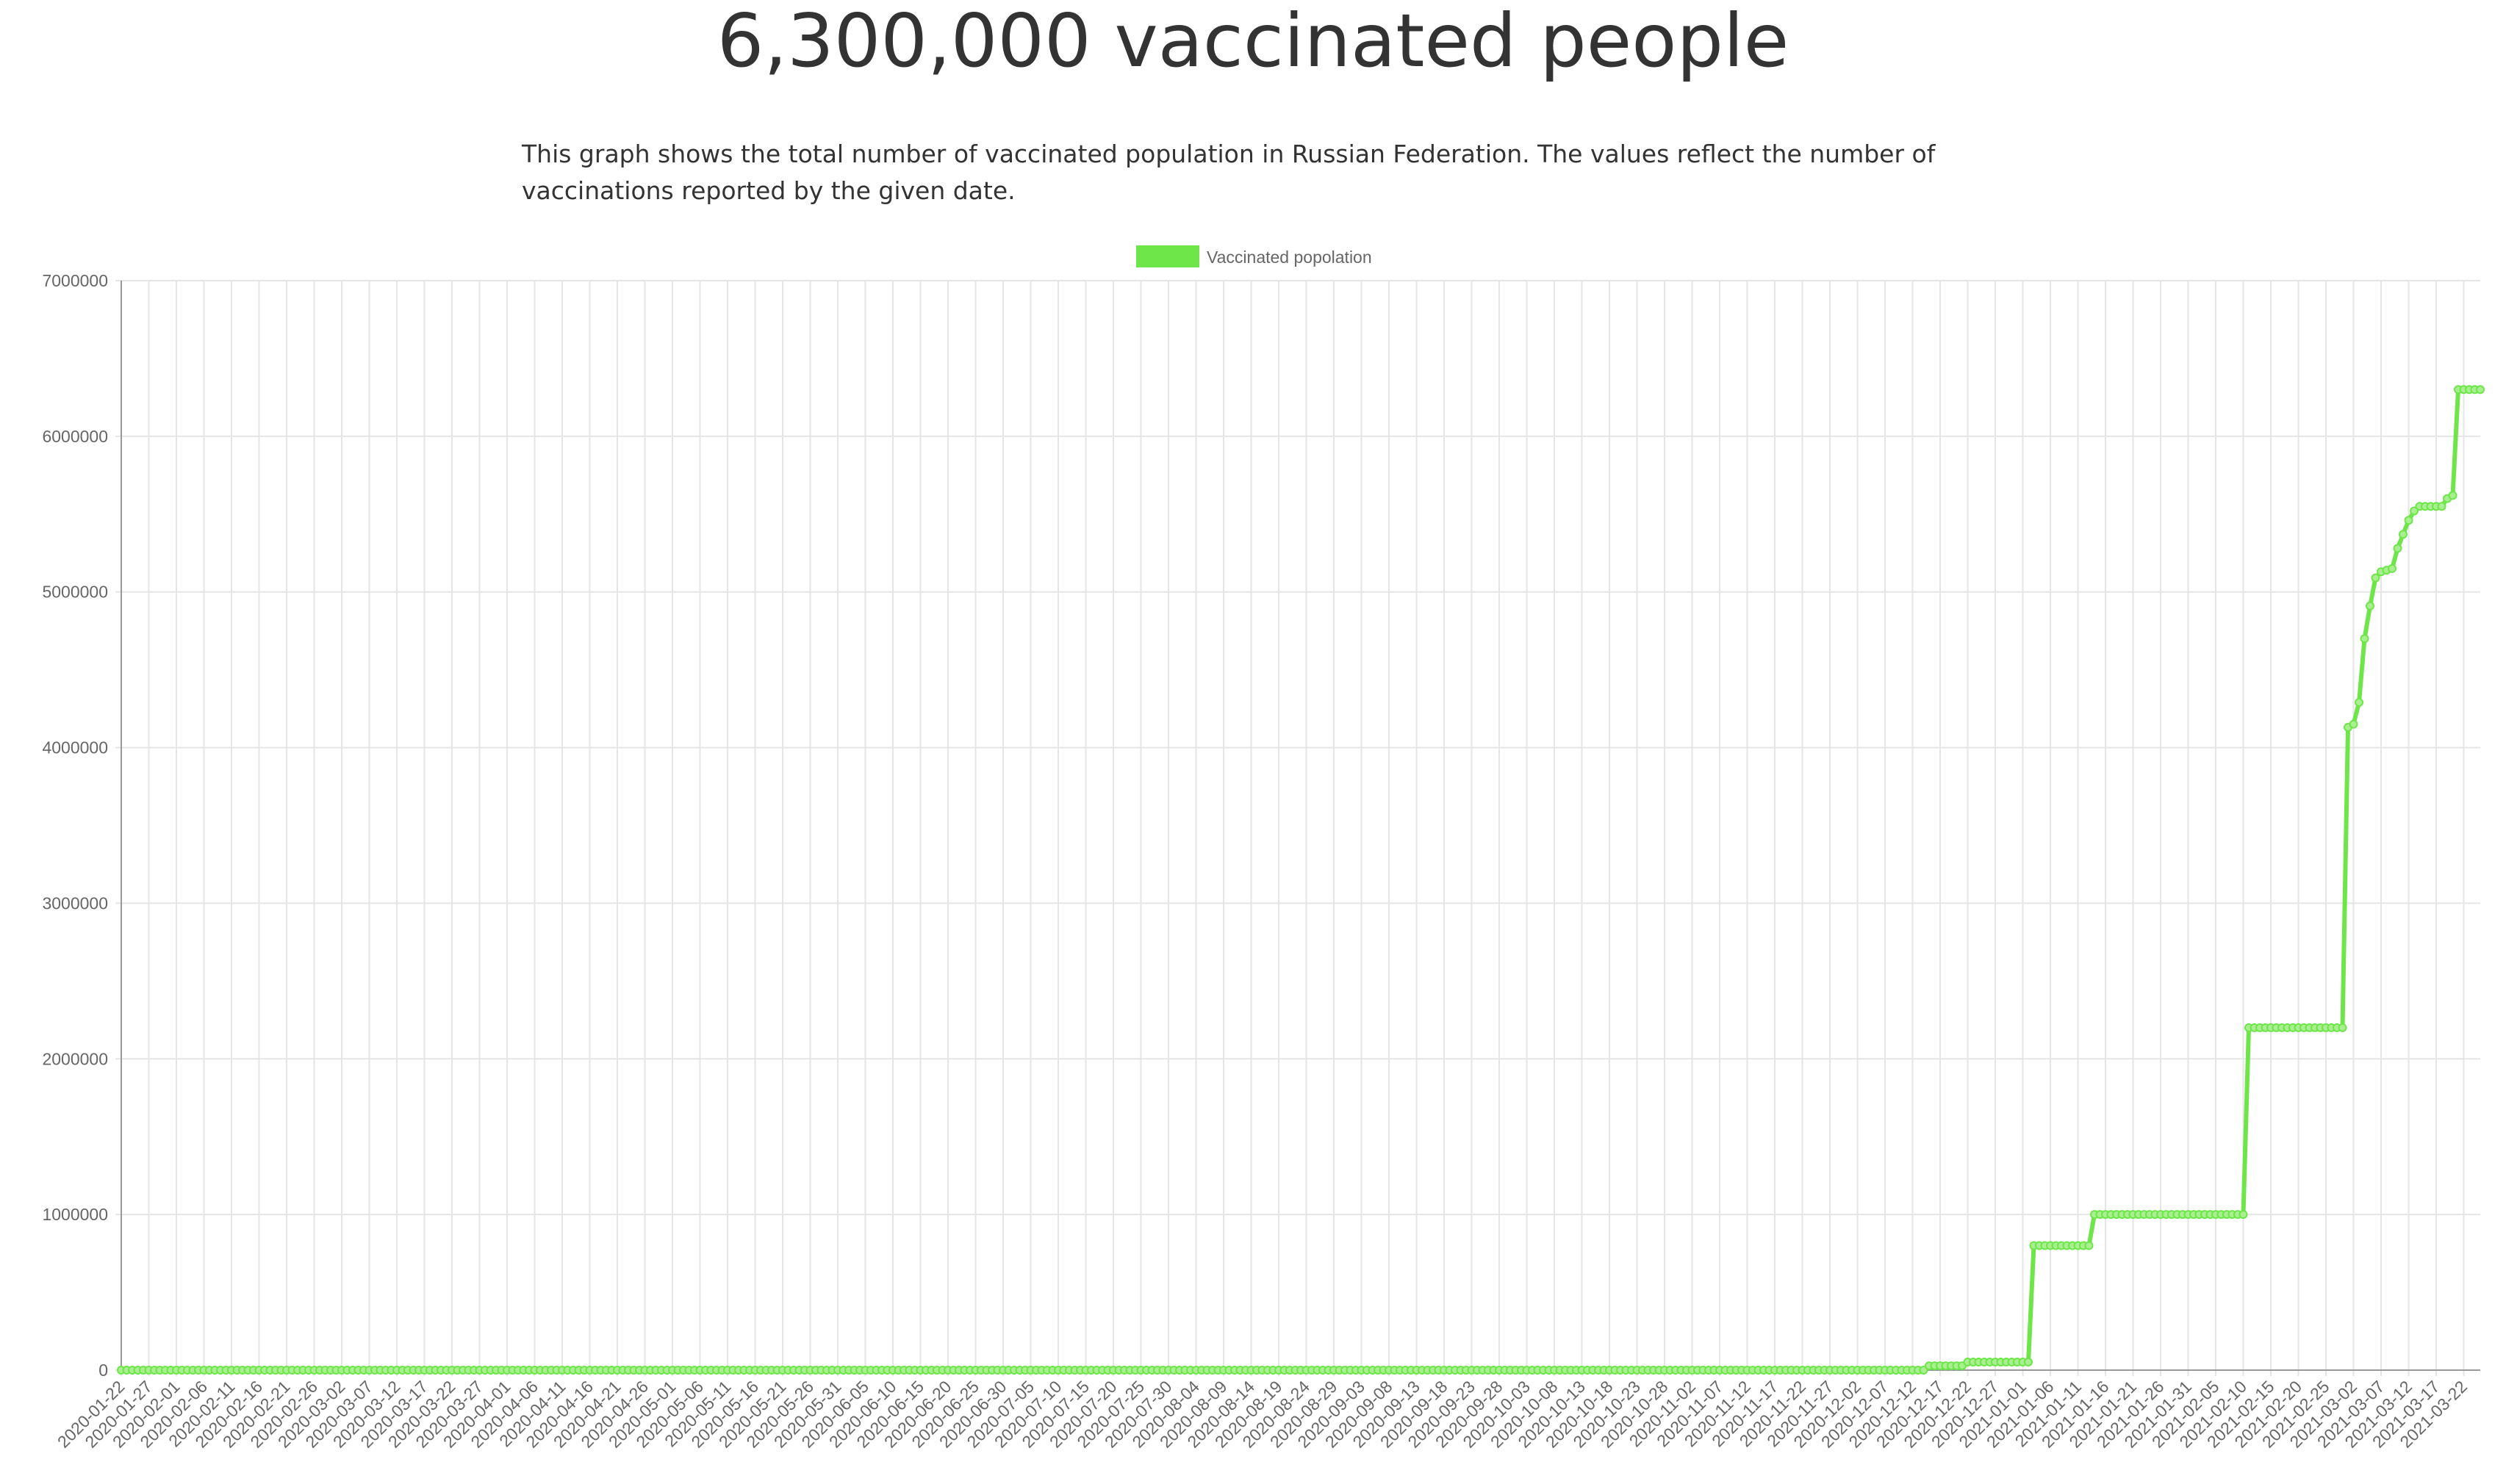 Image resolution: width=2506 pixels, height=1484 pixels. Describe the element at coordinates (75, 747) in the screenshot. I see `y-tick-label: 4000000` at that location.